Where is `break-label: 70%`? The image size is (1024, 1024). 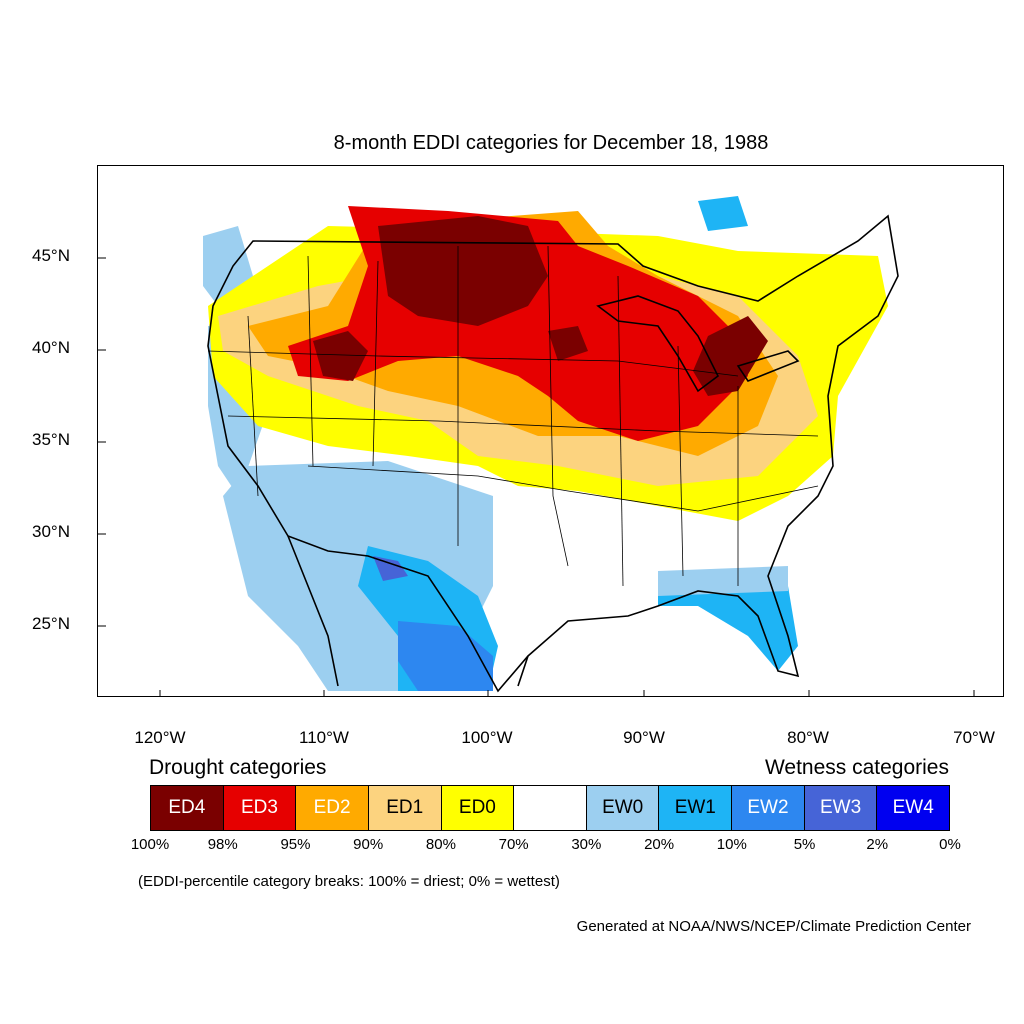
break-label: 70% is located at coordinates (513, 844).